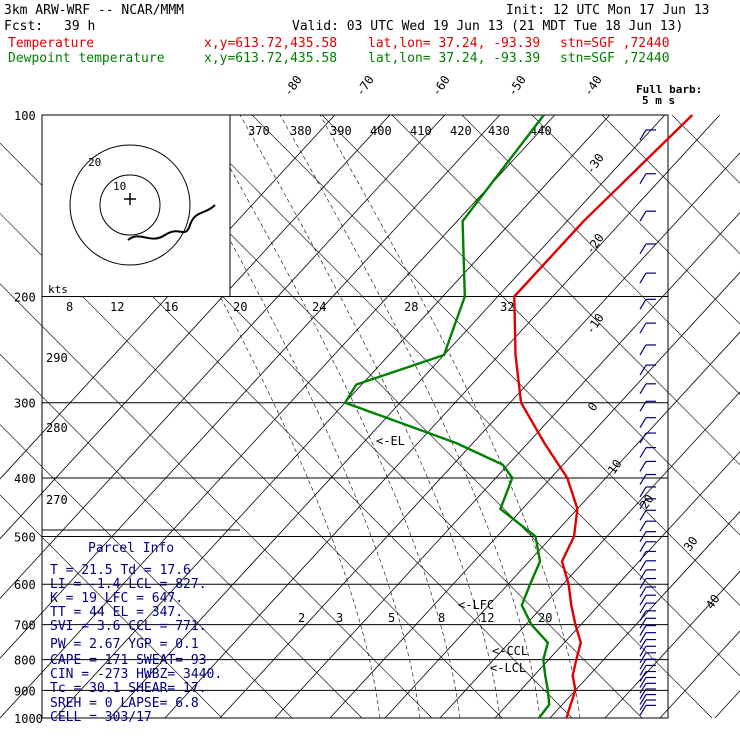  I want to click on hodograph-center-icon, so click(130, 199).